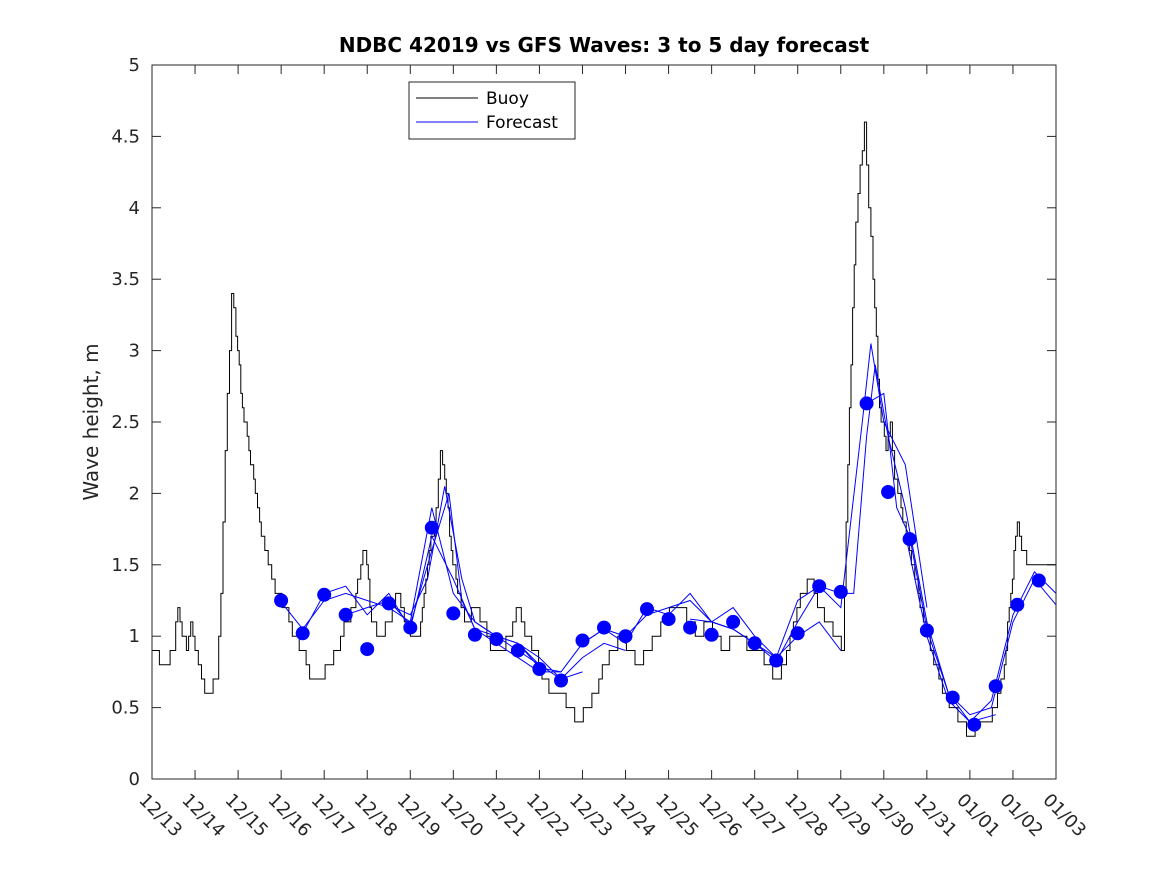 Image resolution: width=1167 pixels, height=875 pixels. What do you see at coordinates (125, 565) in the screenshot?
I see `y-tick-label: 1.5` at bounding box center [125, 565].